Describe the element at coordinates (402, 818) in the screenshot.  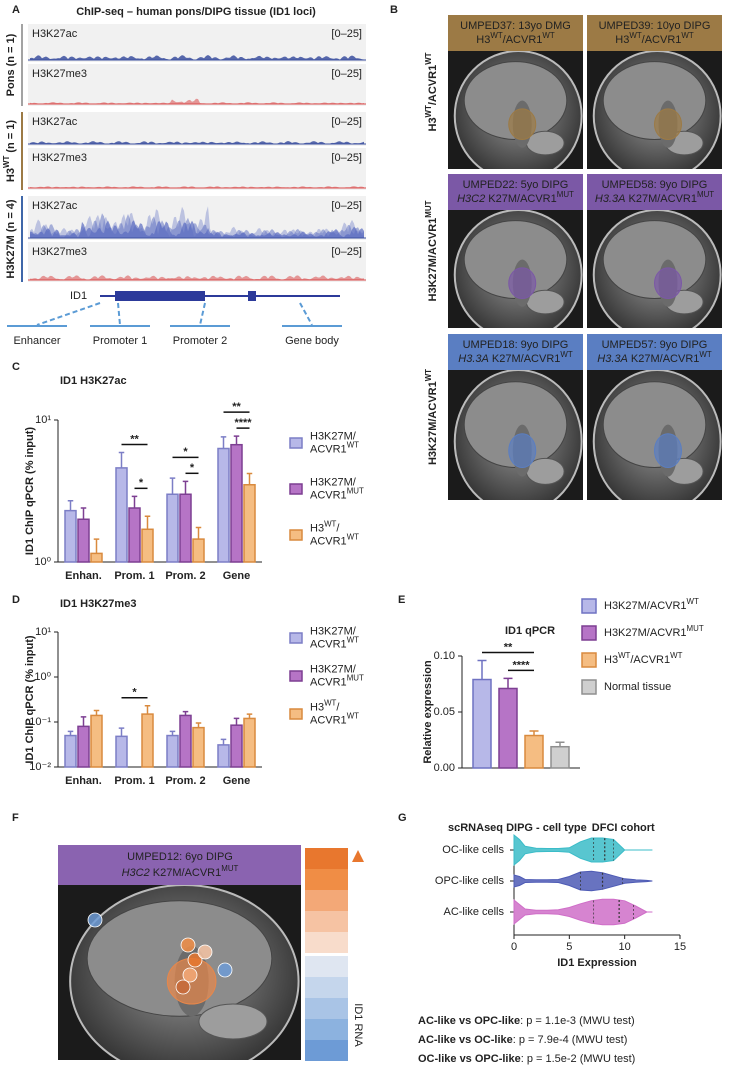
I see `panel-label: G` at that location.